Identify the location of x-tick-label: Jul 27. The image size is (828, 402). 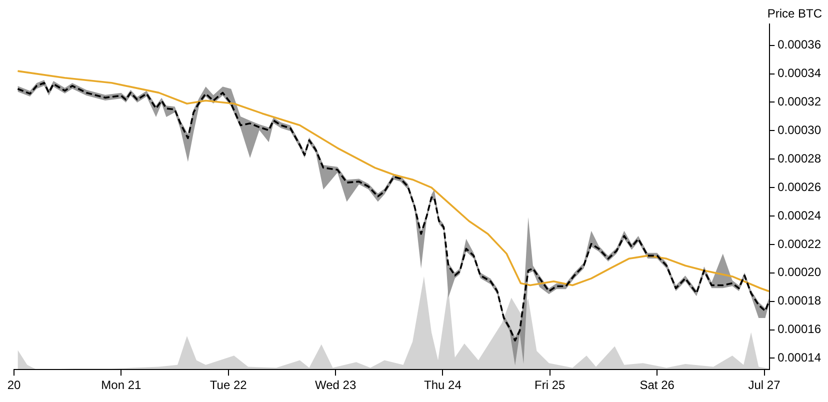
(764, 385).